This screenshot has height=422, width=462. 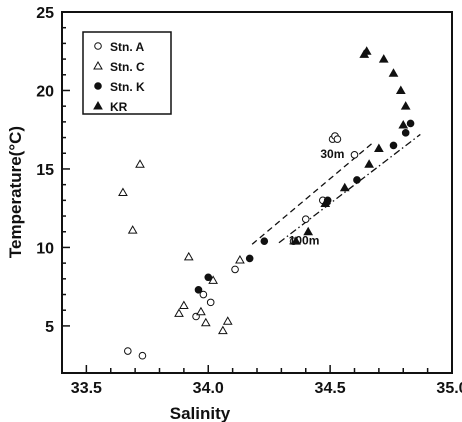 What do you see at coordinates (266, 381) in the screenshot?
I see `x-axis: 33.5 34.0 34.5 35.0` at bounding box center [266, 381].